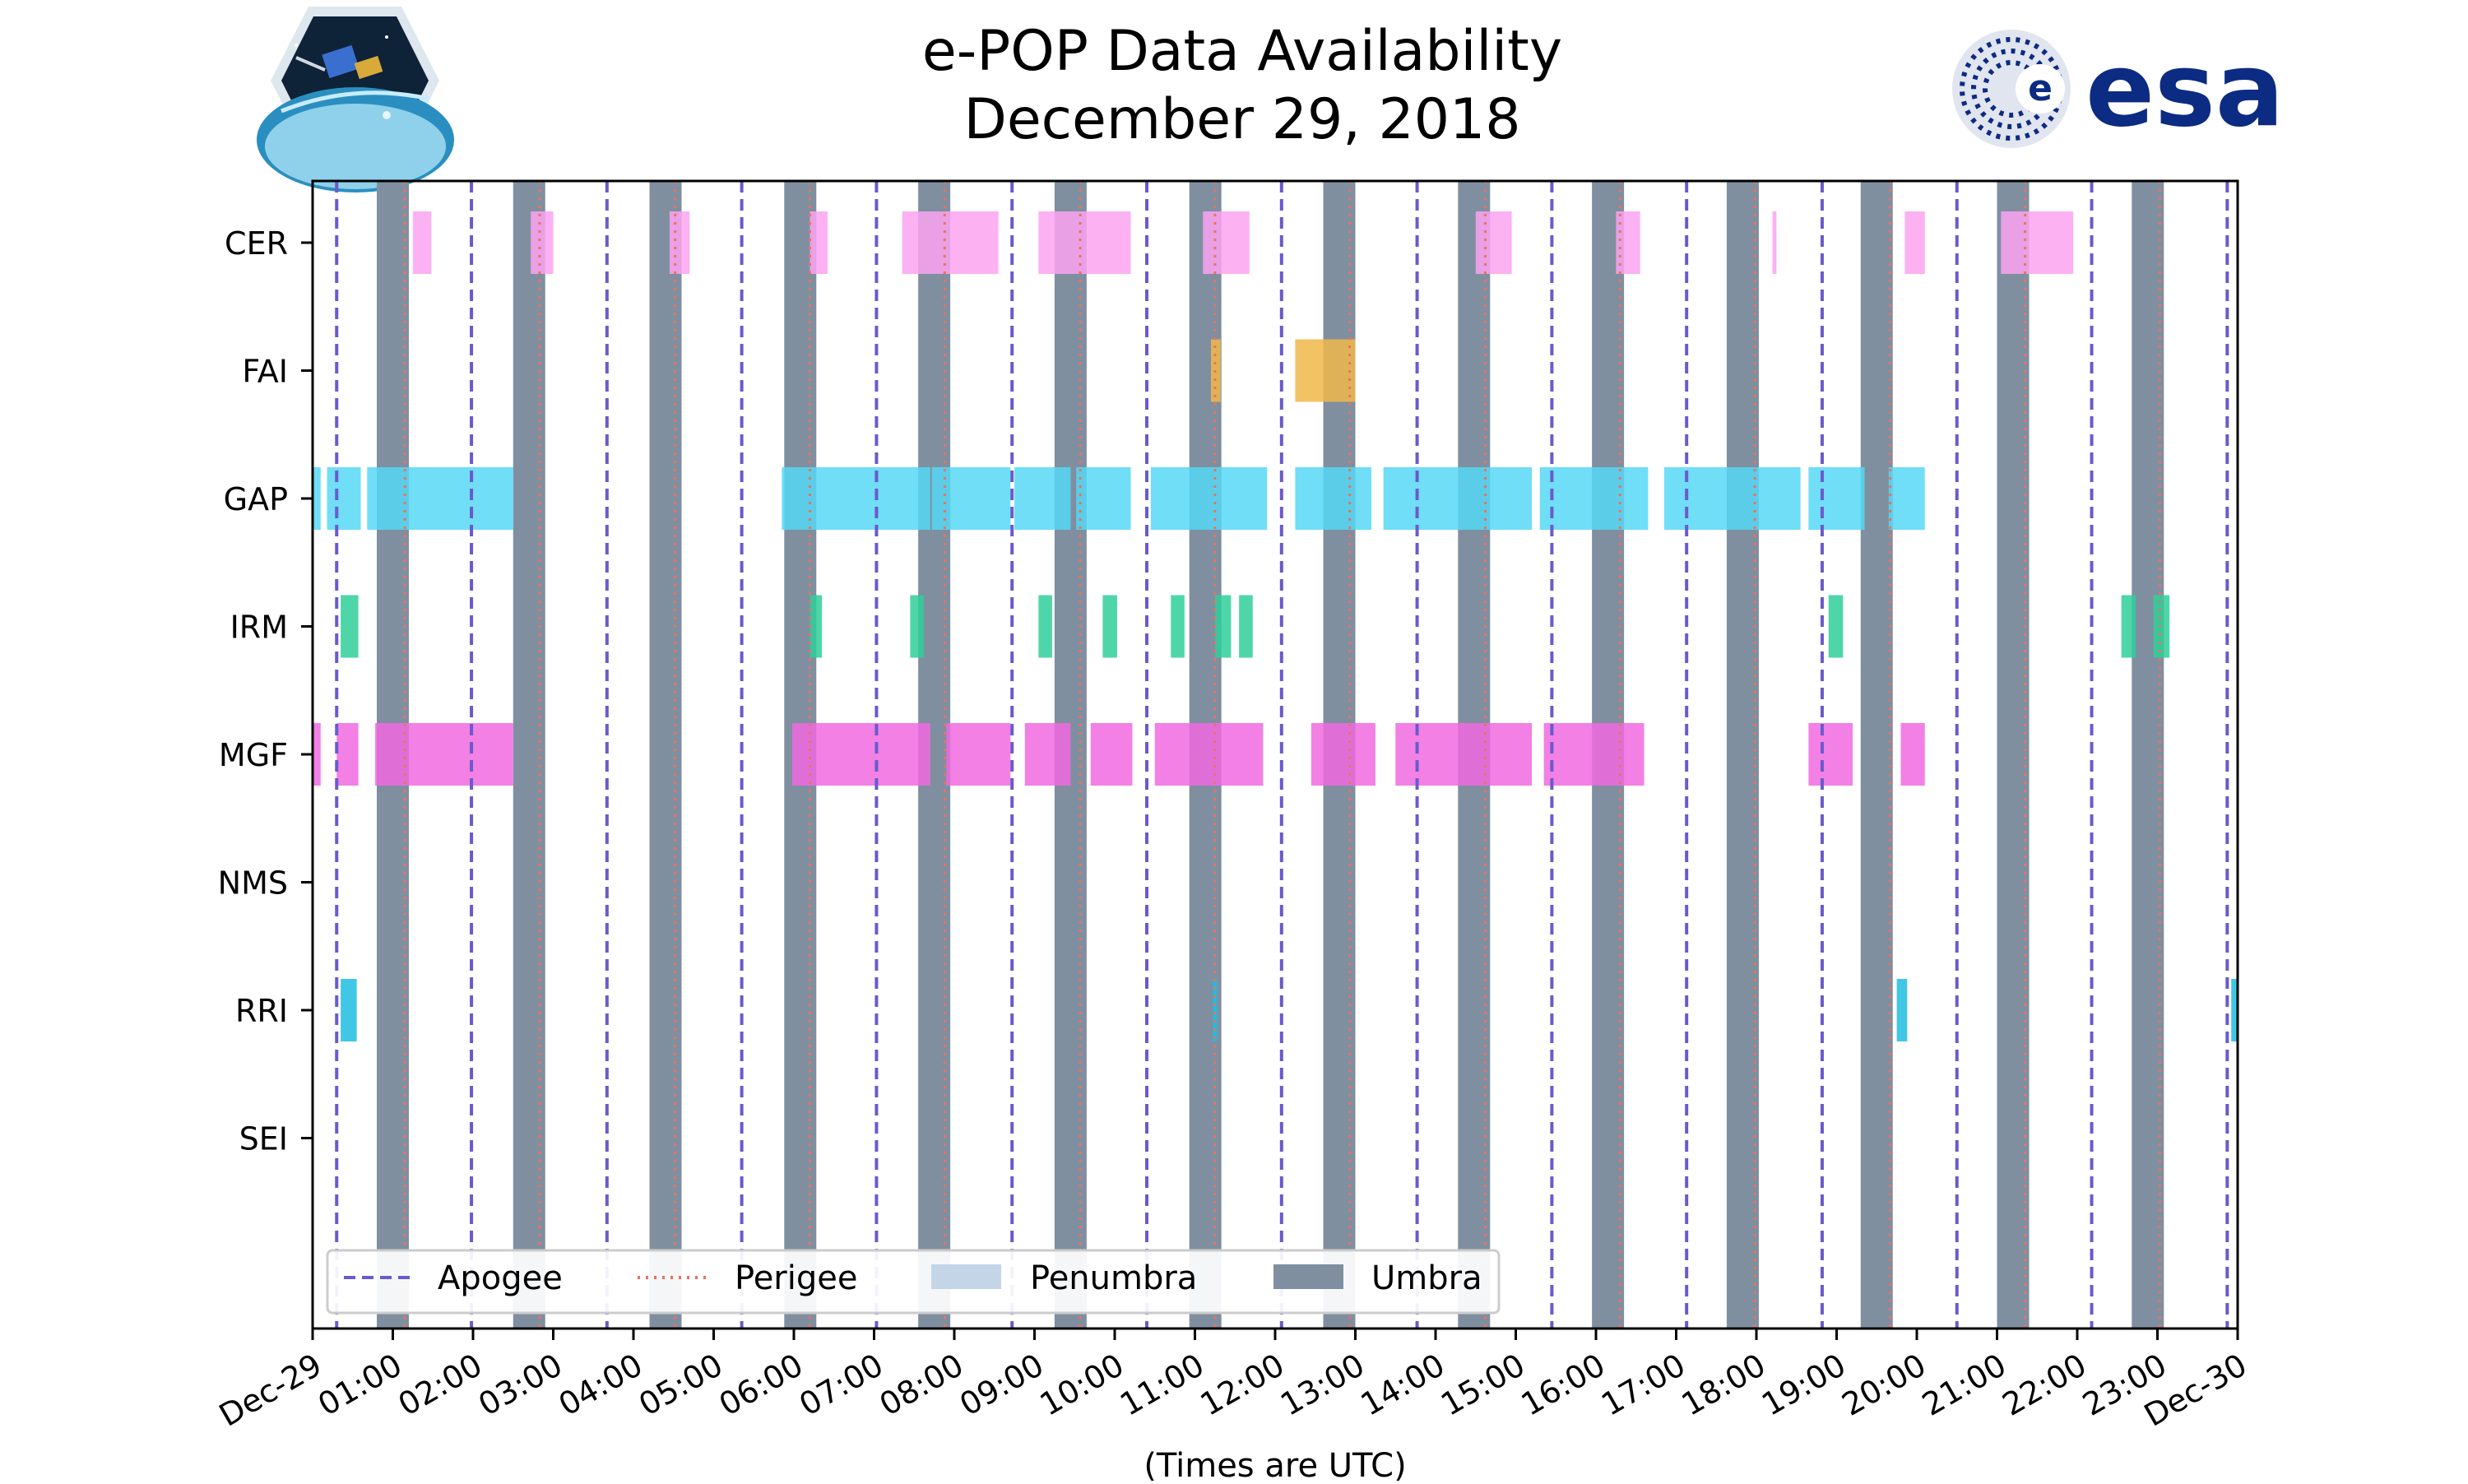  I want to click on x-label-17: 16:00, so click(1563, 1385).